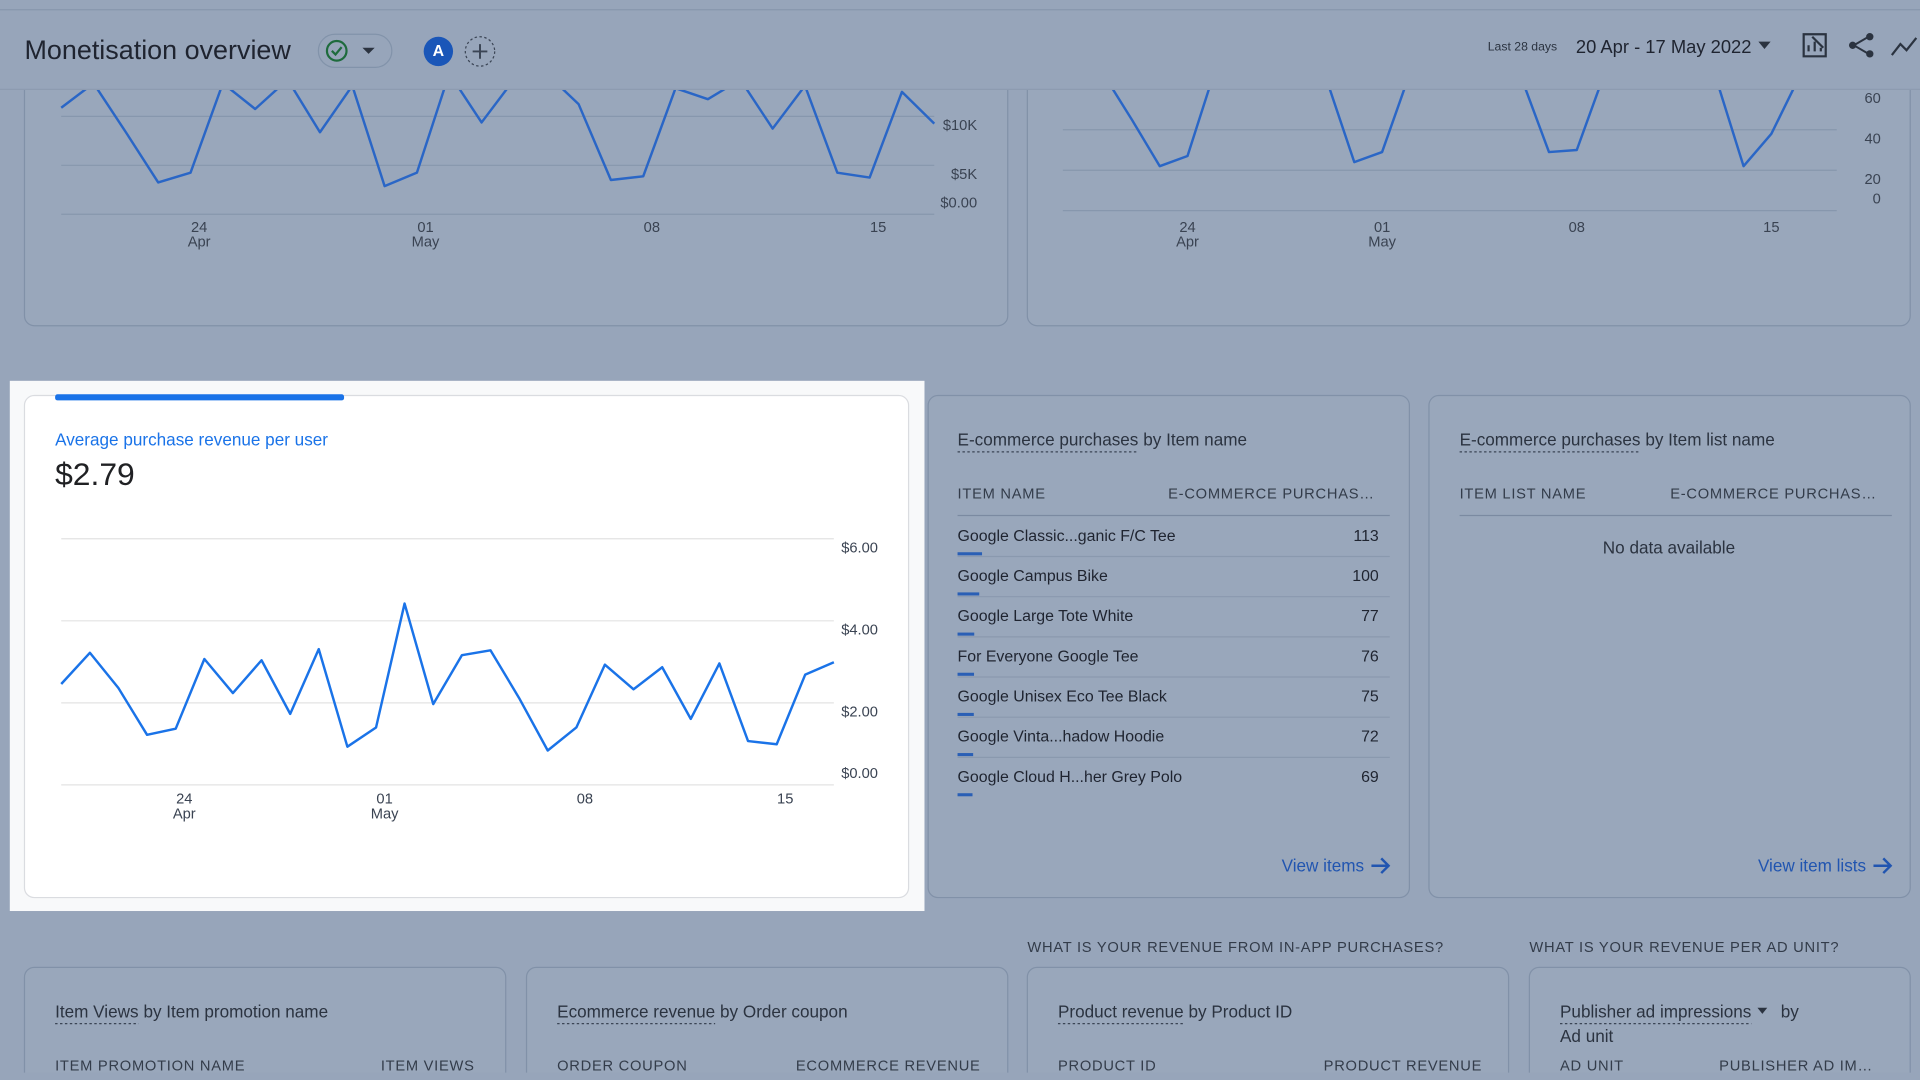 The height and width of the screenshot is (1080, 1920). Describe the element at coordinates (480, 51) in the screenshot. I see `add-button` at that location.